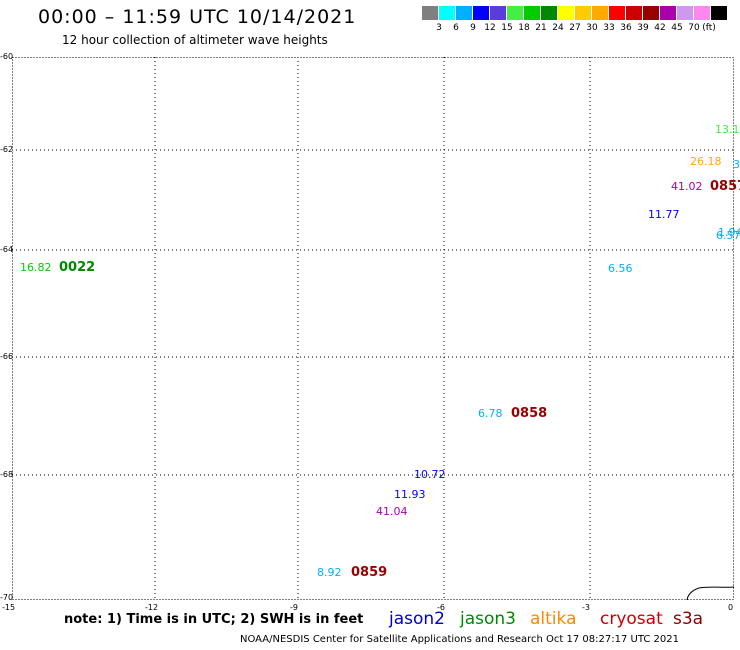 The width and height of the screenshot is (740, 650). Describe the element at coordinates (490, 28) in the screenshot. I see `color-scale-label: 12` at that location.